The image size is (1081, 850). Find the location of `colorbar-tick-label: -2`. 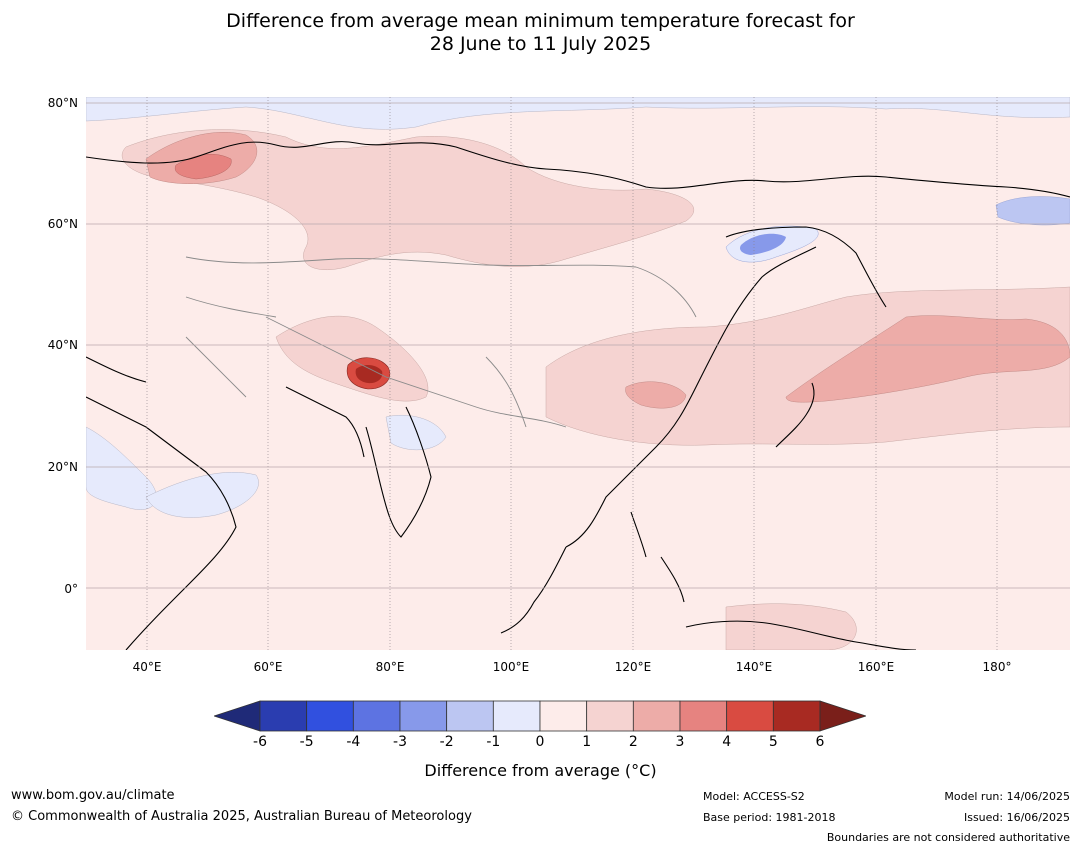

colorbar-tick-label: -2 is located at coordinates (446, 742).